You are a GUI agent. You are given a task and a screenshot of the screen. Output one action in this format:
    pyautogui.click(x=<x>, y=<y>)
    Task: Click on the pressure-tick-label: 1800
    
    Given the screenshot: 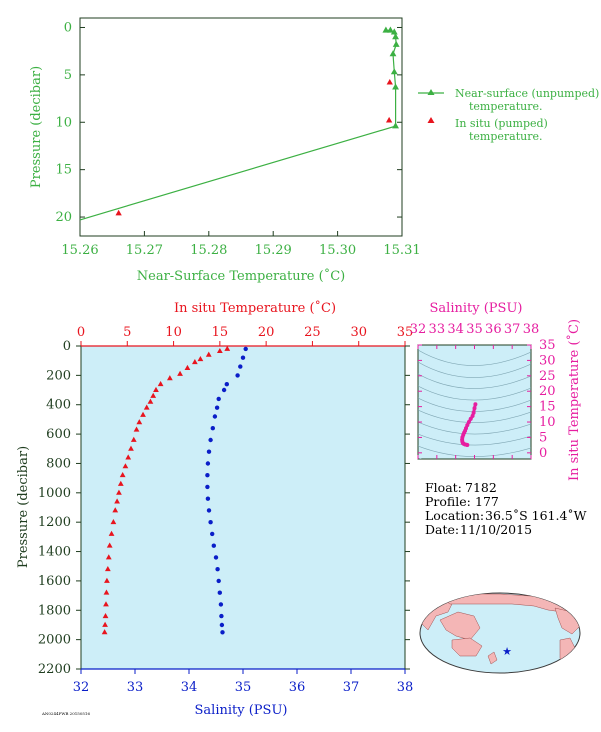 What is the action you would take?
    pyautogui.click(x=54, y=610)
    